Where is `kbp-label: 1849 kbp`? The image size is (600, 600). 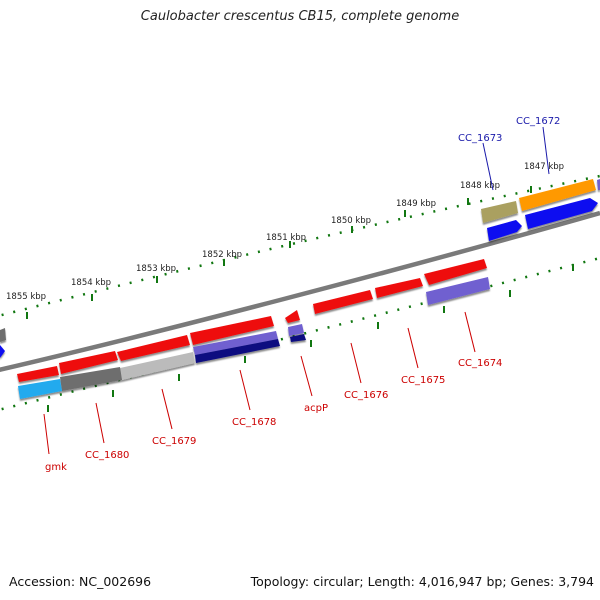
kbp-label: 1849 kbp is located at coordinates (416, 204).